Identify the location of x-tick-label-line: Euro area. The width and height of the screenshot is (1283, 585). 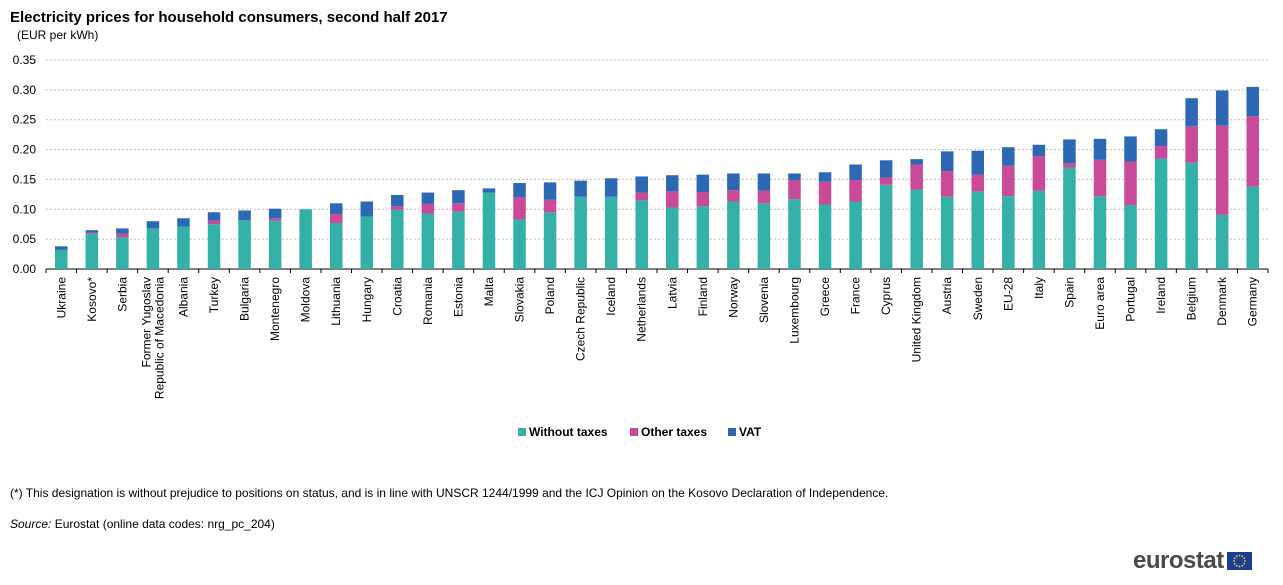
(1100, 303).